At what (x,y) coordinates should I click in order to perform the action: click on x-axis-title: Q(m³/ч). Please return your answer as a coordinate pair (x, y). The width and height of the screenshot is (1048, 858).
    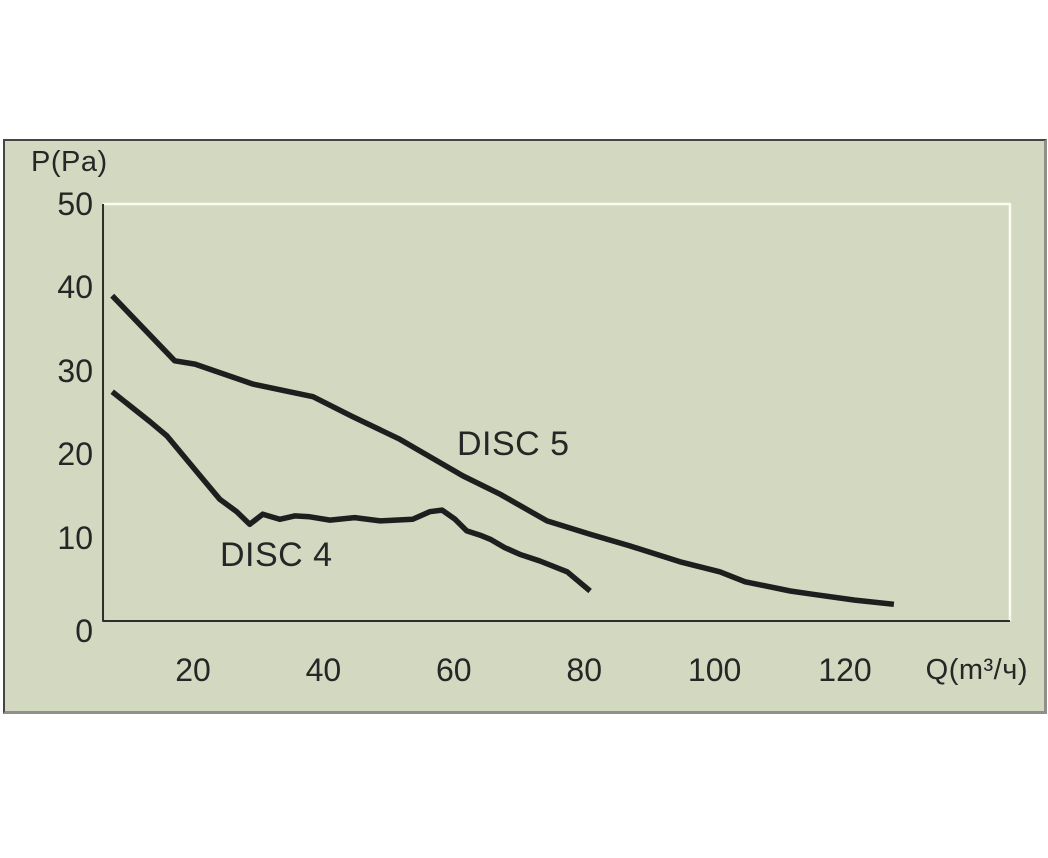
    Looking at the image, I should click on (976, 670).